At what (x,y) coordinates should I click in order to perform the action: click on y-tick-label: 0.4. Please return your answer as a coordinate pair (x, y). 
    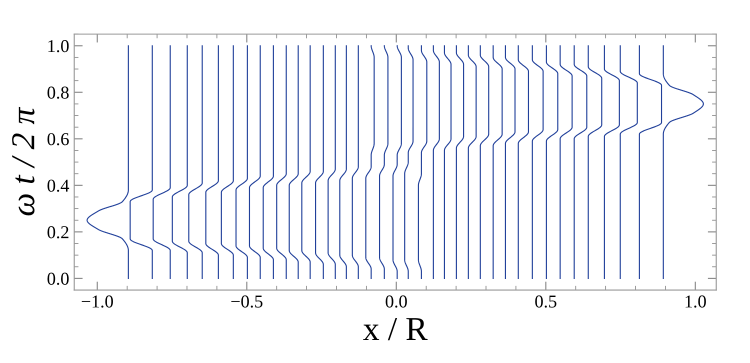
    Looking at the image, I should click on (59, 186).